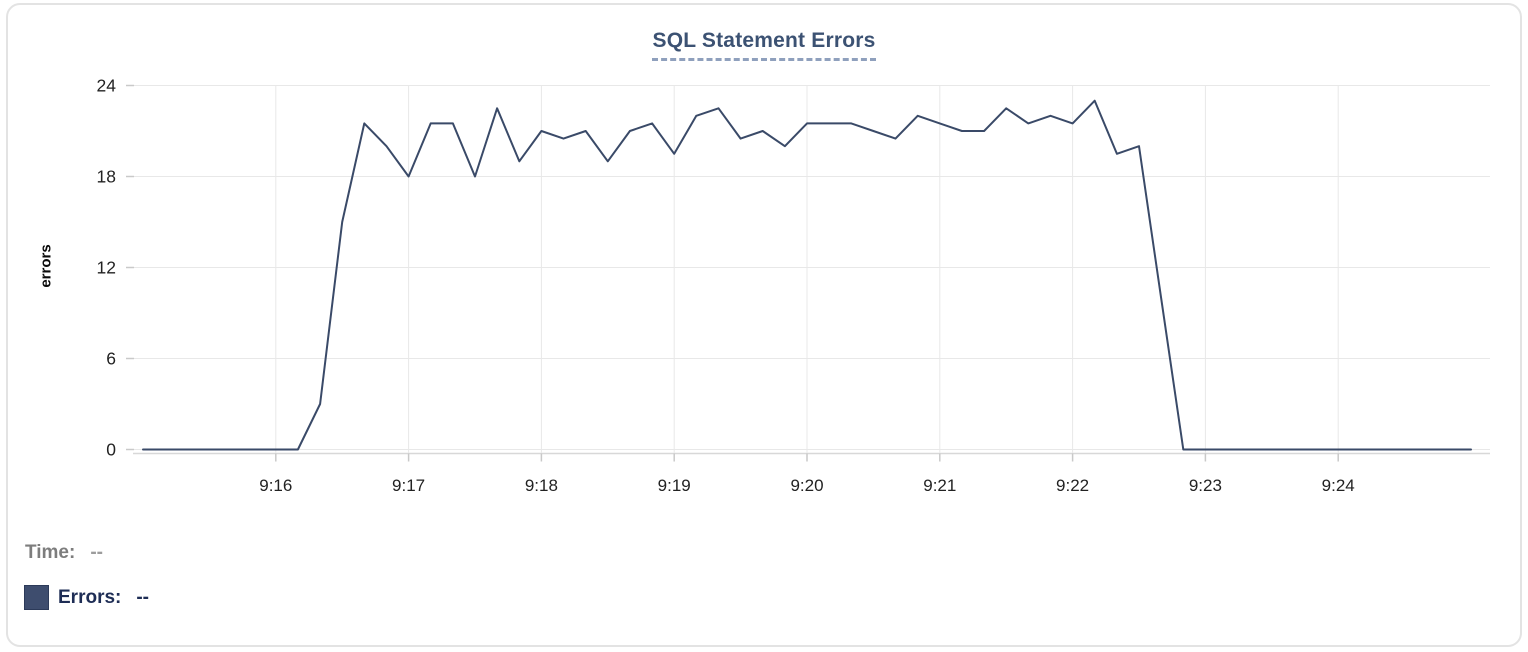  Describe the element at coordinates (541, 485) in the screenshot. I see `x-tick-label: 9:18` at that location.